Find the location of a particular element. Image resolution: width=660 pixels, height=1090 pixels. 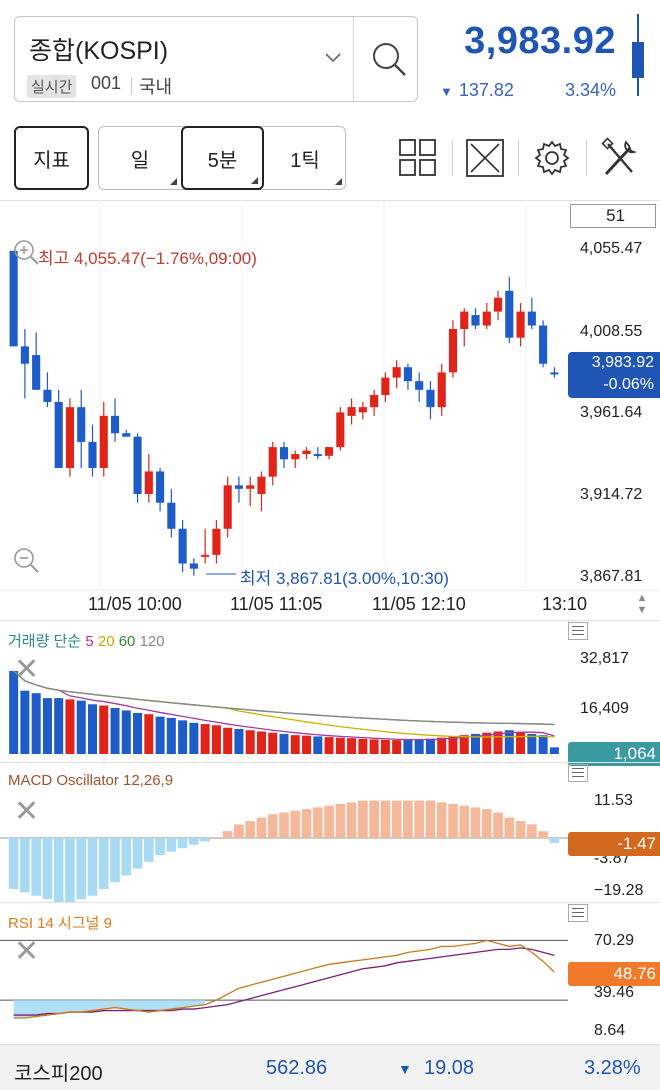

price-change-pct: 3.34% is located at coordinates (590, 90).